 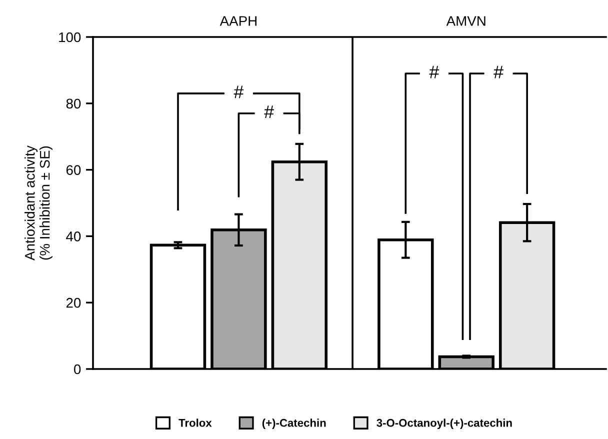 I want to click on y-tick-label: 100, so click(x=70, y=37).